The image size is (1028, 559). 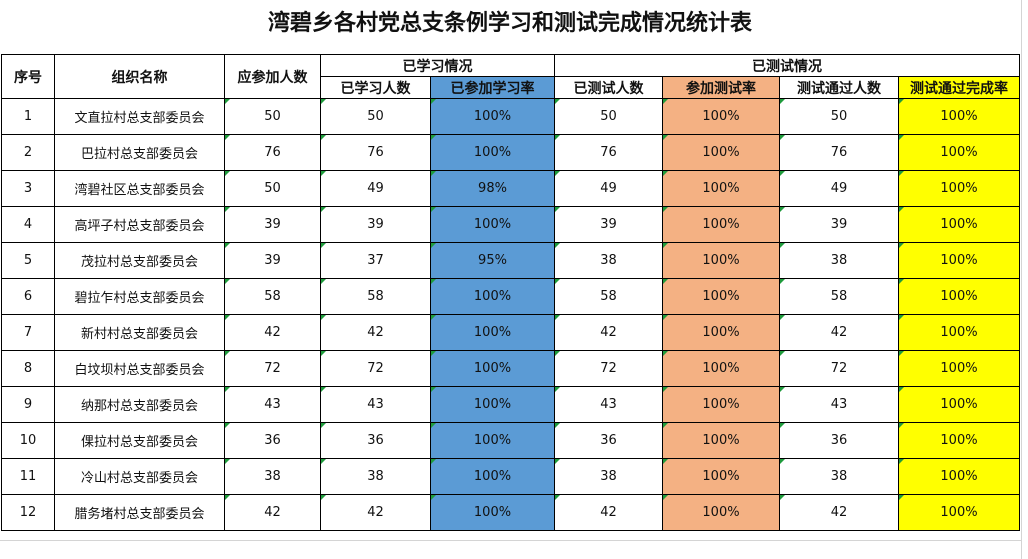 What do you see at coordinates (608, 368) in the screenshot?
I see `cell-tested: 72` at bounding box center [608, 368].